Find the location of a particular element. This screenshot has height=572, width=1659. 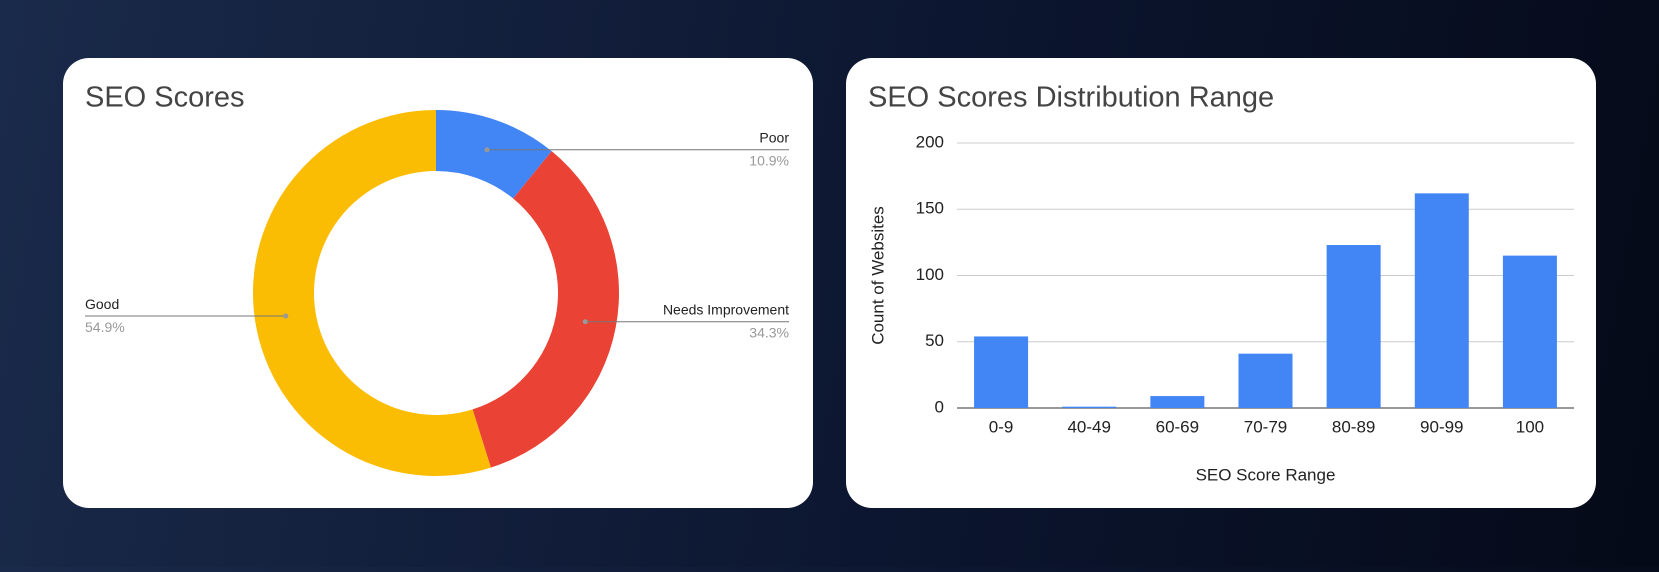

value-label: 10.9% is located at coordinates (769, 161).